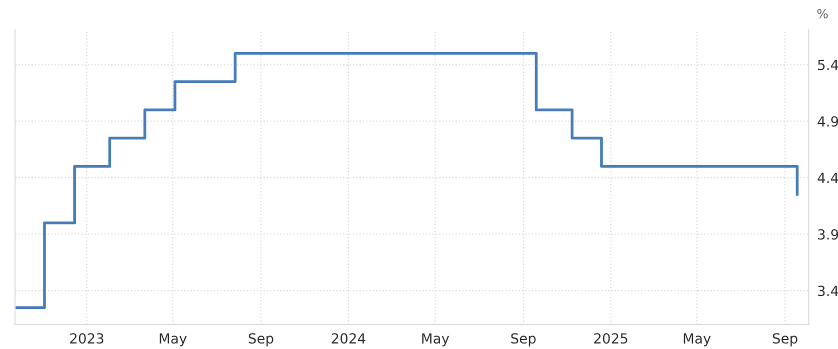 This screenshot has width=838, height=349. I want to click on x-tick-label: 2023, so click(87, 338).